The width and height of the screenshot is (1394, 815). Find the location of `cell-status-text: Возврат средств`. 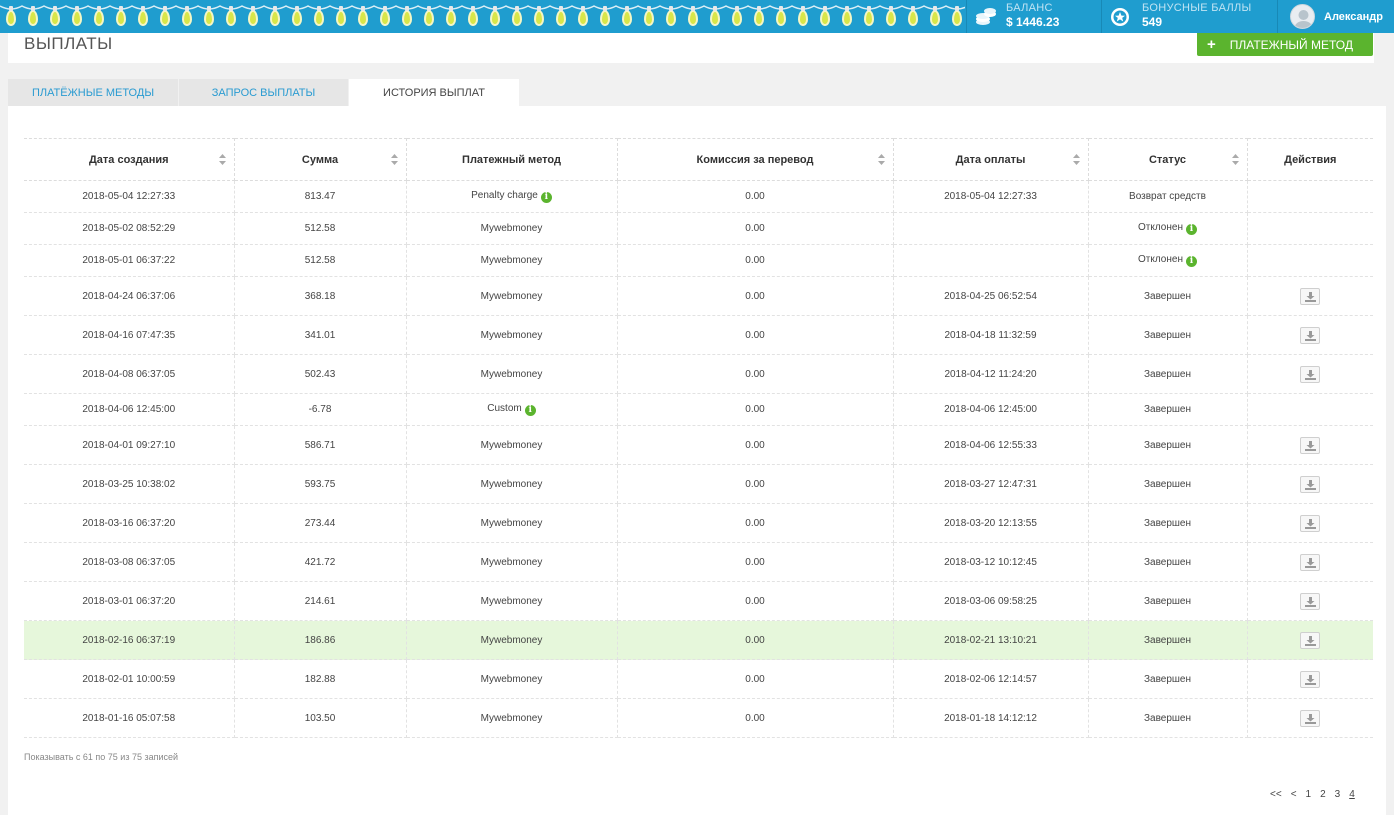

cell-status-text: Возврат средств is located at coordinates (1167, 196).